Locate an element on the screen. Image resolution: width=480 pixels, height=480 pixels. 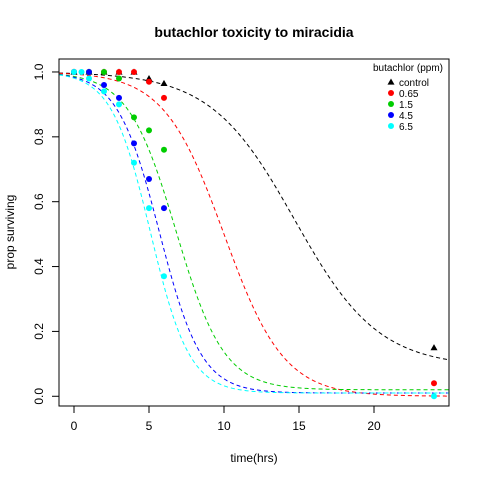
y-tick-label: 0.0 is located at coordinates (39, 396).